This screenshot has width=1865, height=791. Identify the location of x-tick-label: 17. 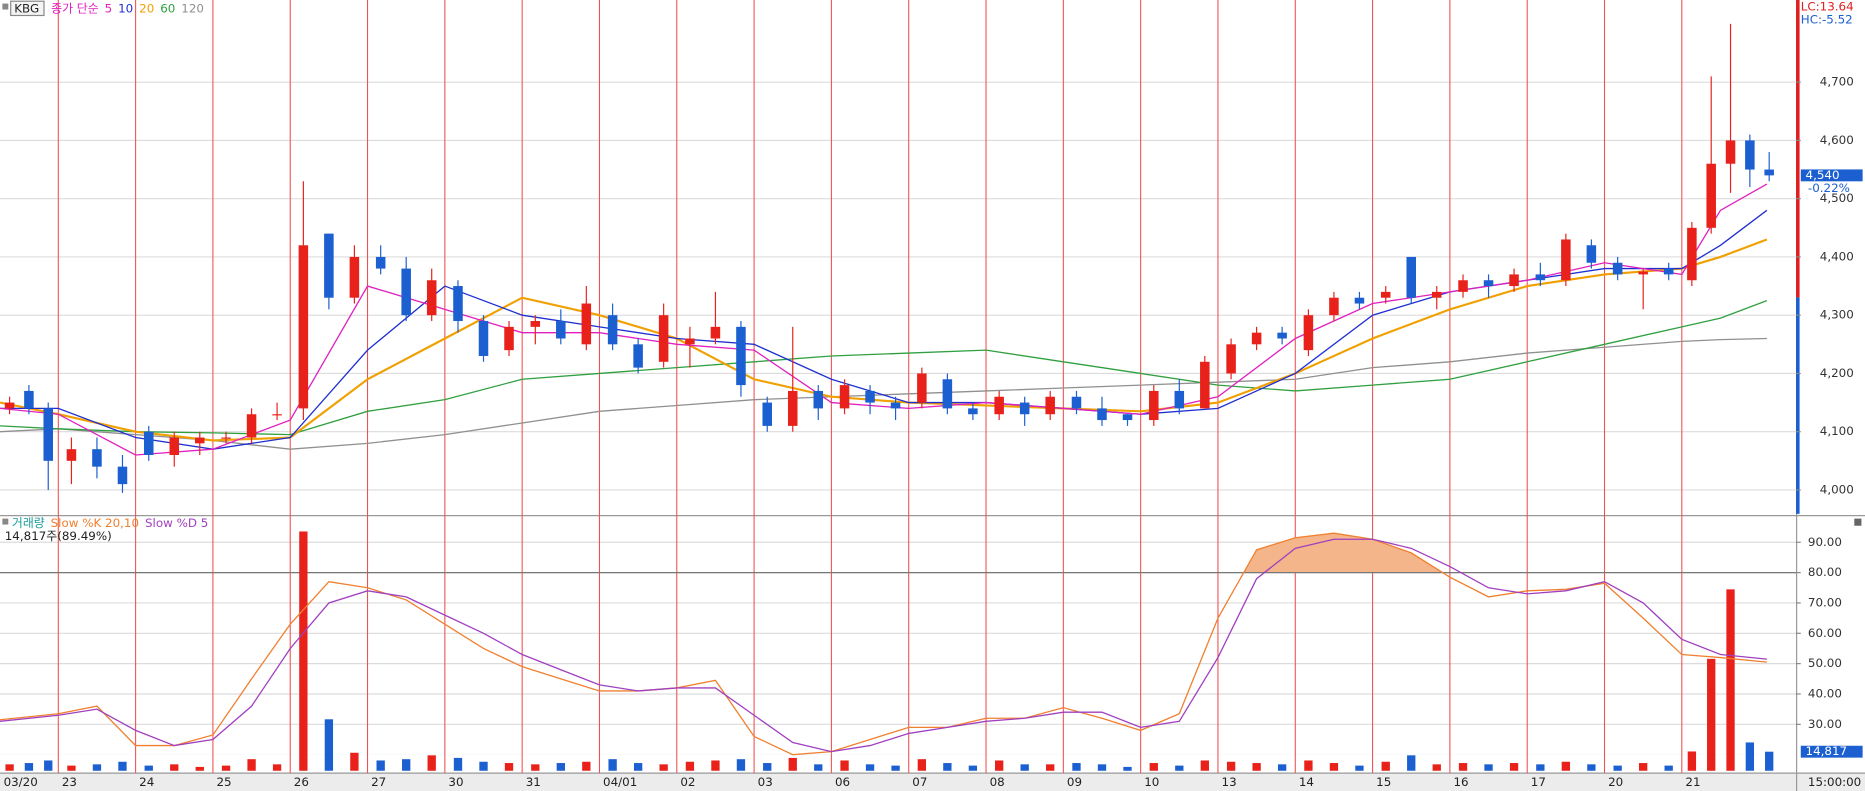
(1538, 782).